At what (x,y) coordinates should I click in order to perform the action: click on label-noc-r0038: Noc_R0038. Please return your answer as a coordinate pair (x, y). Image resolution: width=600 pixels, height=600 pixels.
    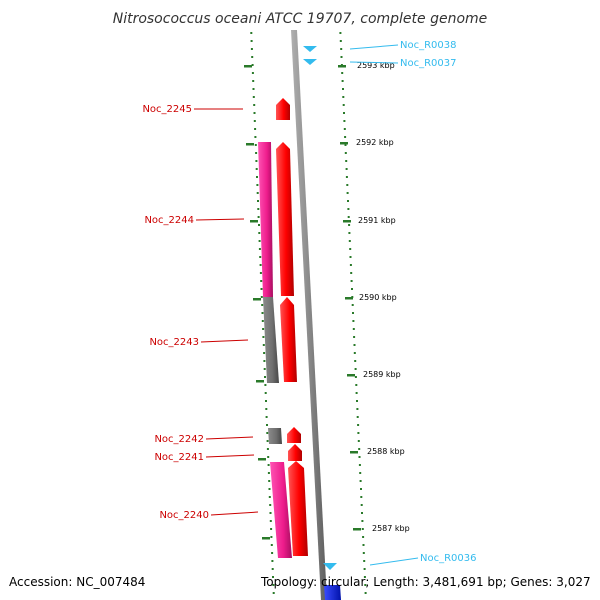
    Looking at the image, I should click on (428, 45).